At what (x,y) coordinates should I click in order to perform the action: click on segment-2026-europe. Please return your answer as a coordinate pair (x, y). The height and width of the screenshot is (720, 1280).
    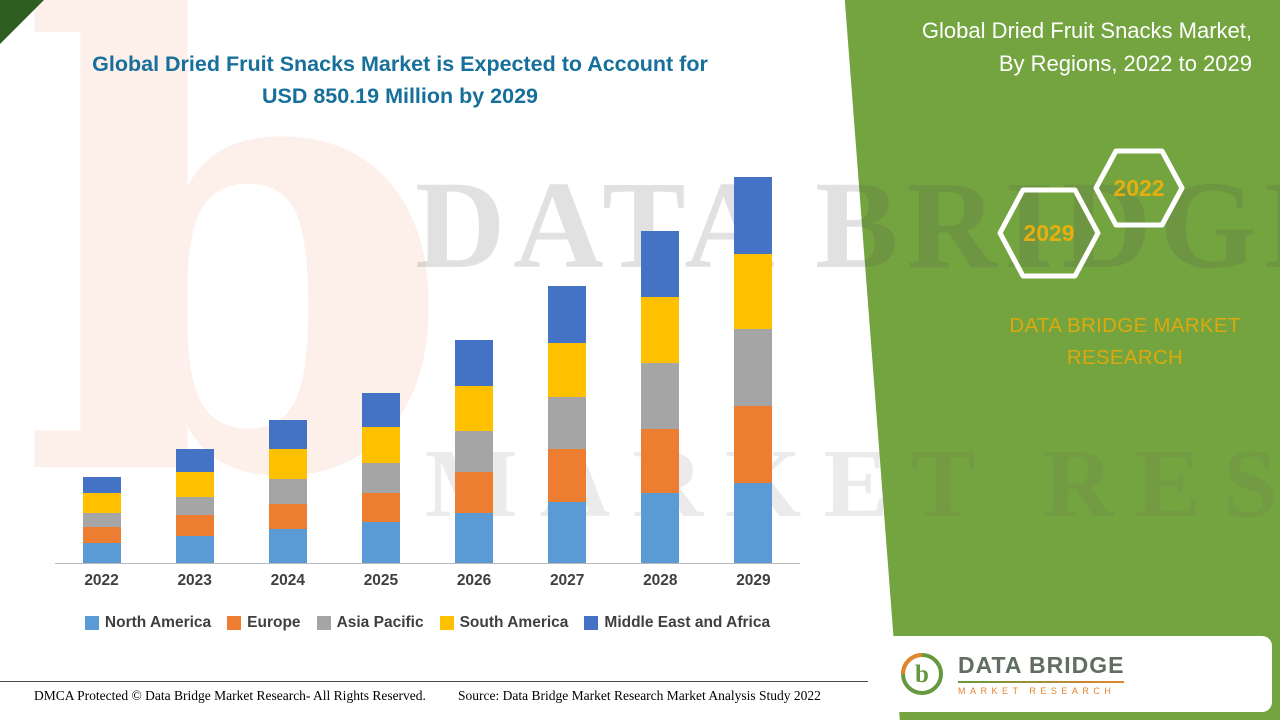
    Looking at the image, I should click on (474, 492).